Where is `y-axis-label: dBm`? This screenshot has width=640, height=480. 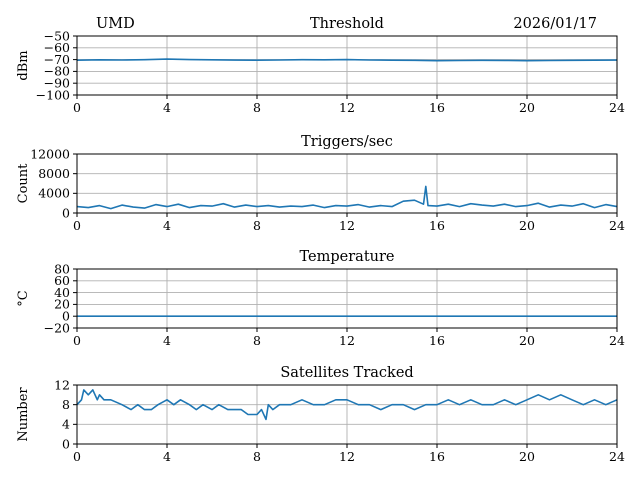 y-axis-label: dBm is located at coordinates (23, 65).